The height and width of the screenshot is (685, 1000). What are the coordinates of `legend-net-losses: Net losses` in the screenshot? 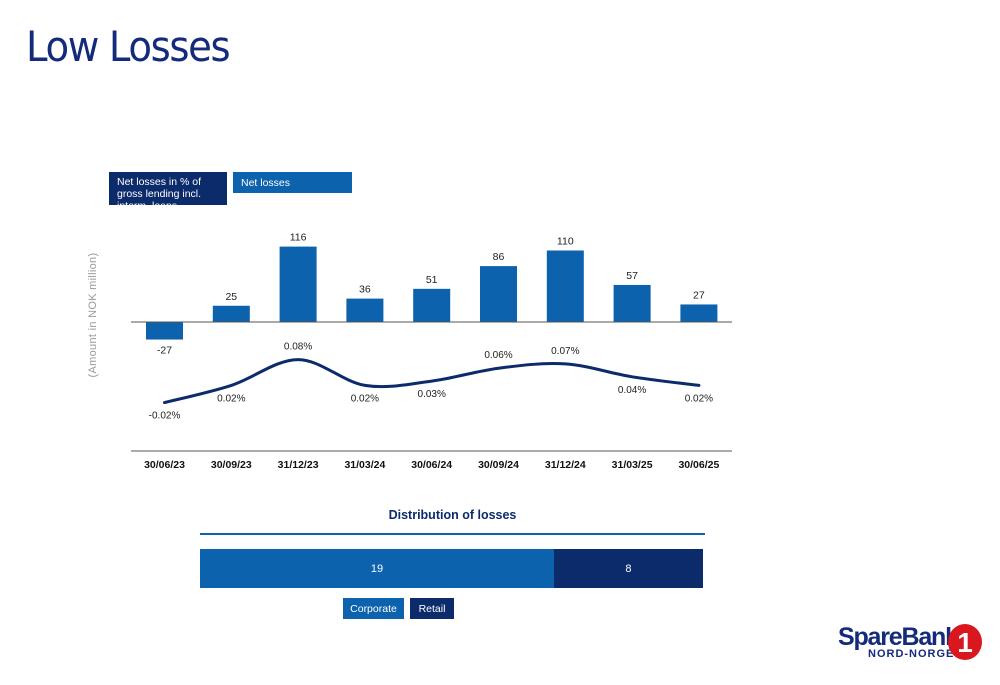 It's located at (292, 182).